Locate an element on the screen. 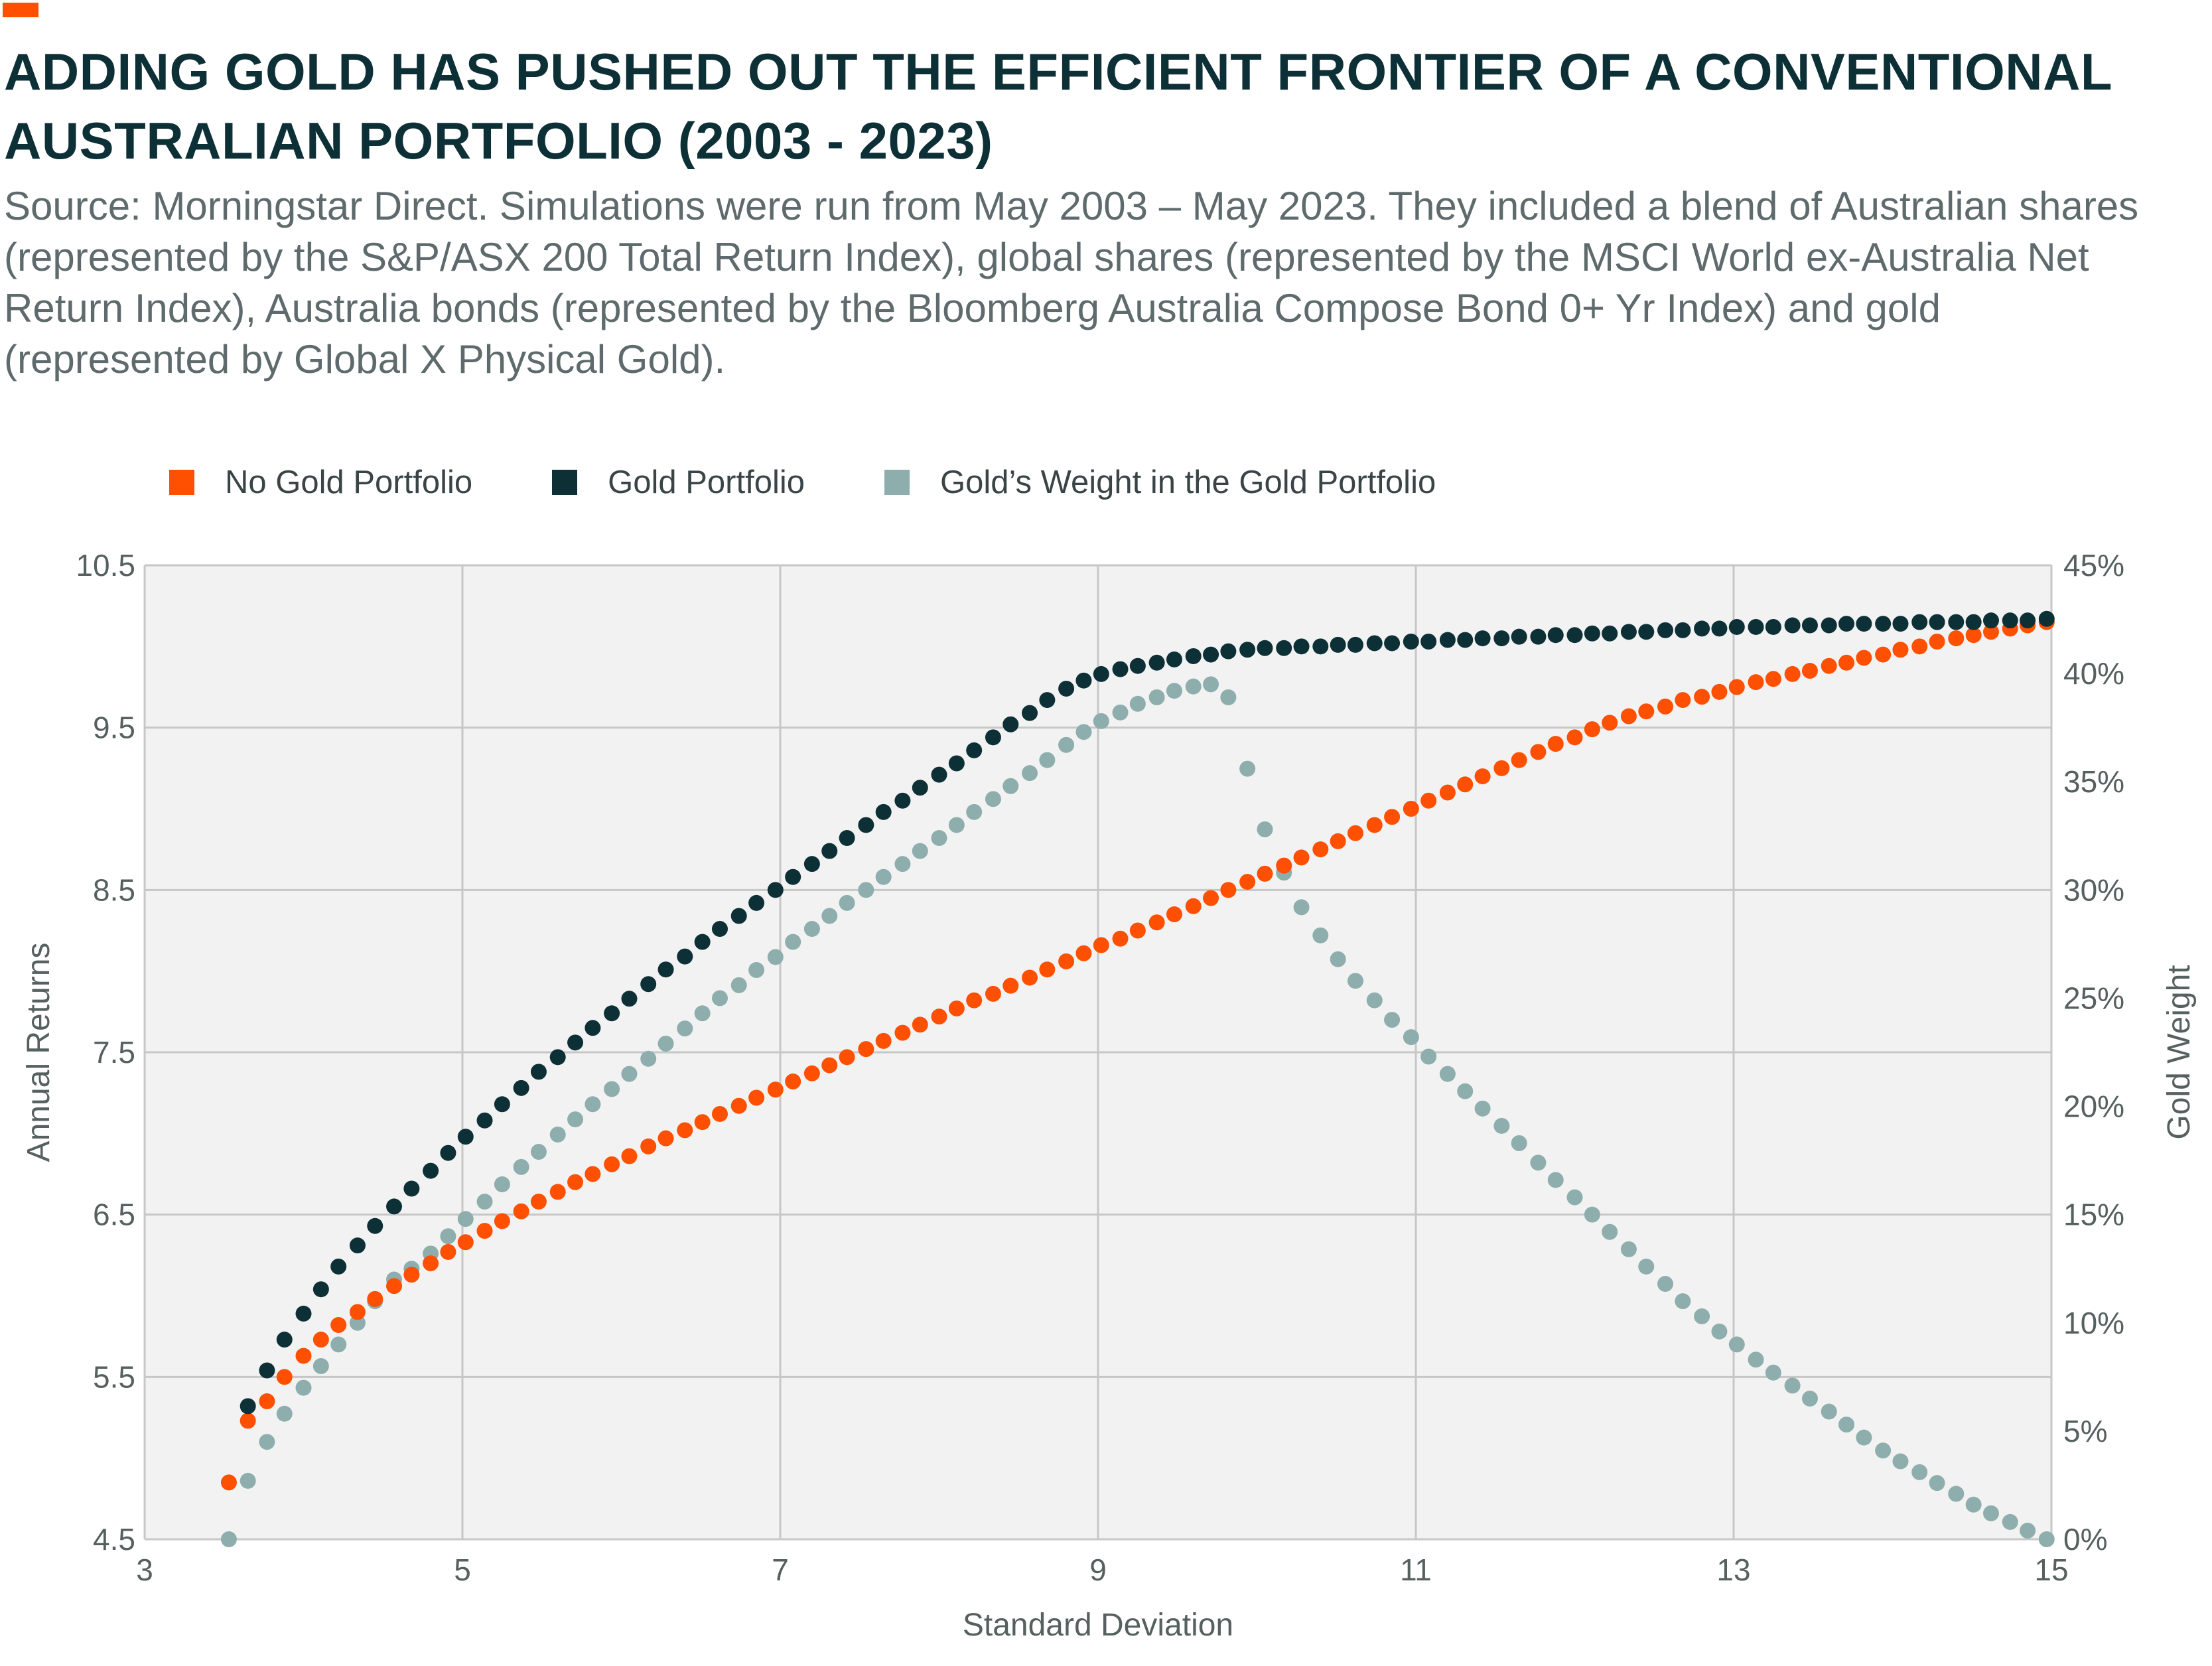 Image resolution: width=2212 pixels, height=1666 pixels. legend-label-gold-portfolio: Gold Portfolio is located at coordinates (706, 482).